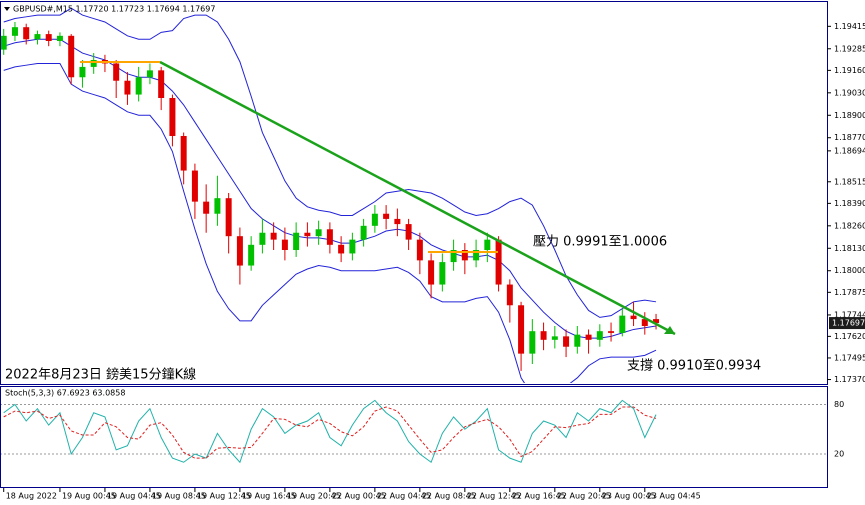  Describe the element at coordinates (600, 242) in the screenshot. I see `annotation: 壓力 0.9991至1.0006` at that location.